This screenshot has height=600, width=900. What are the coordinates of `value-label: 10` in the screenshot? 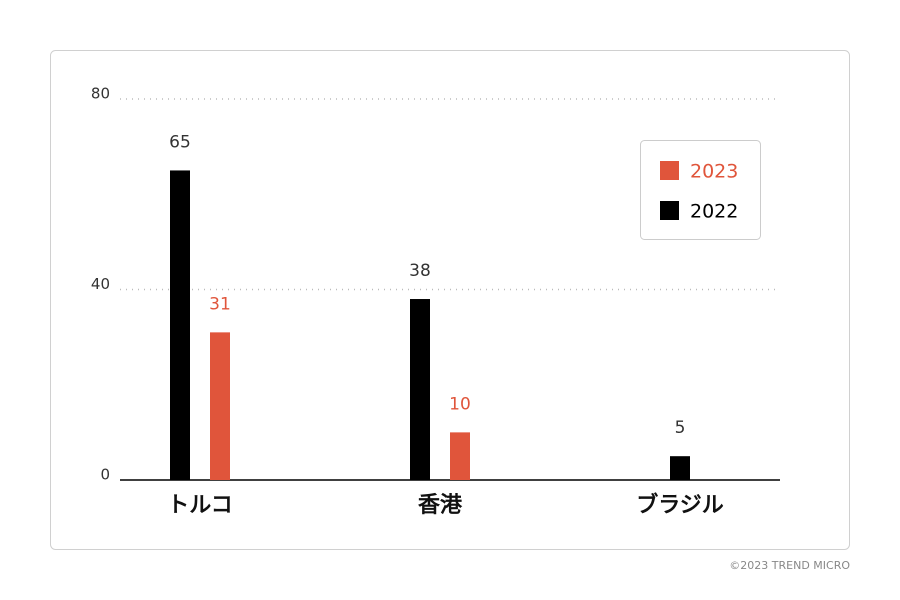 It's located at (460, 404).